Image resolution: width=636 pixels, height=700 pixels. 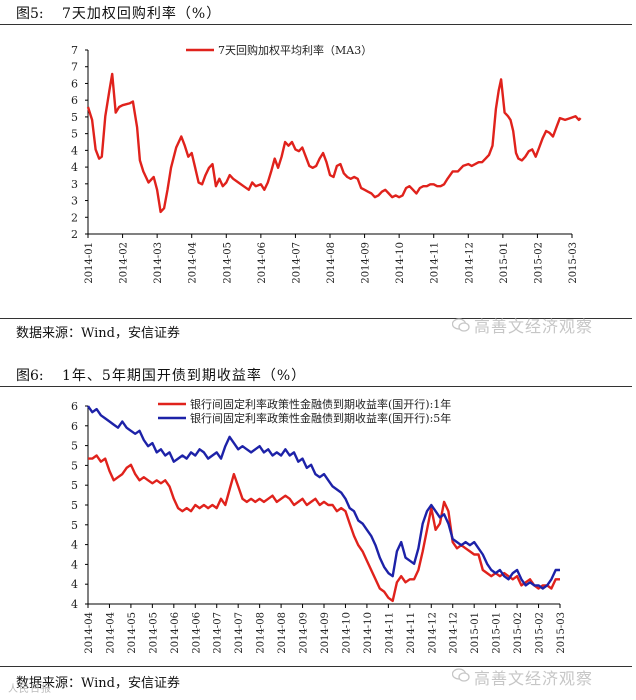 I want to click on x-tick-label: 2014-01, so click(x=89, y=263).